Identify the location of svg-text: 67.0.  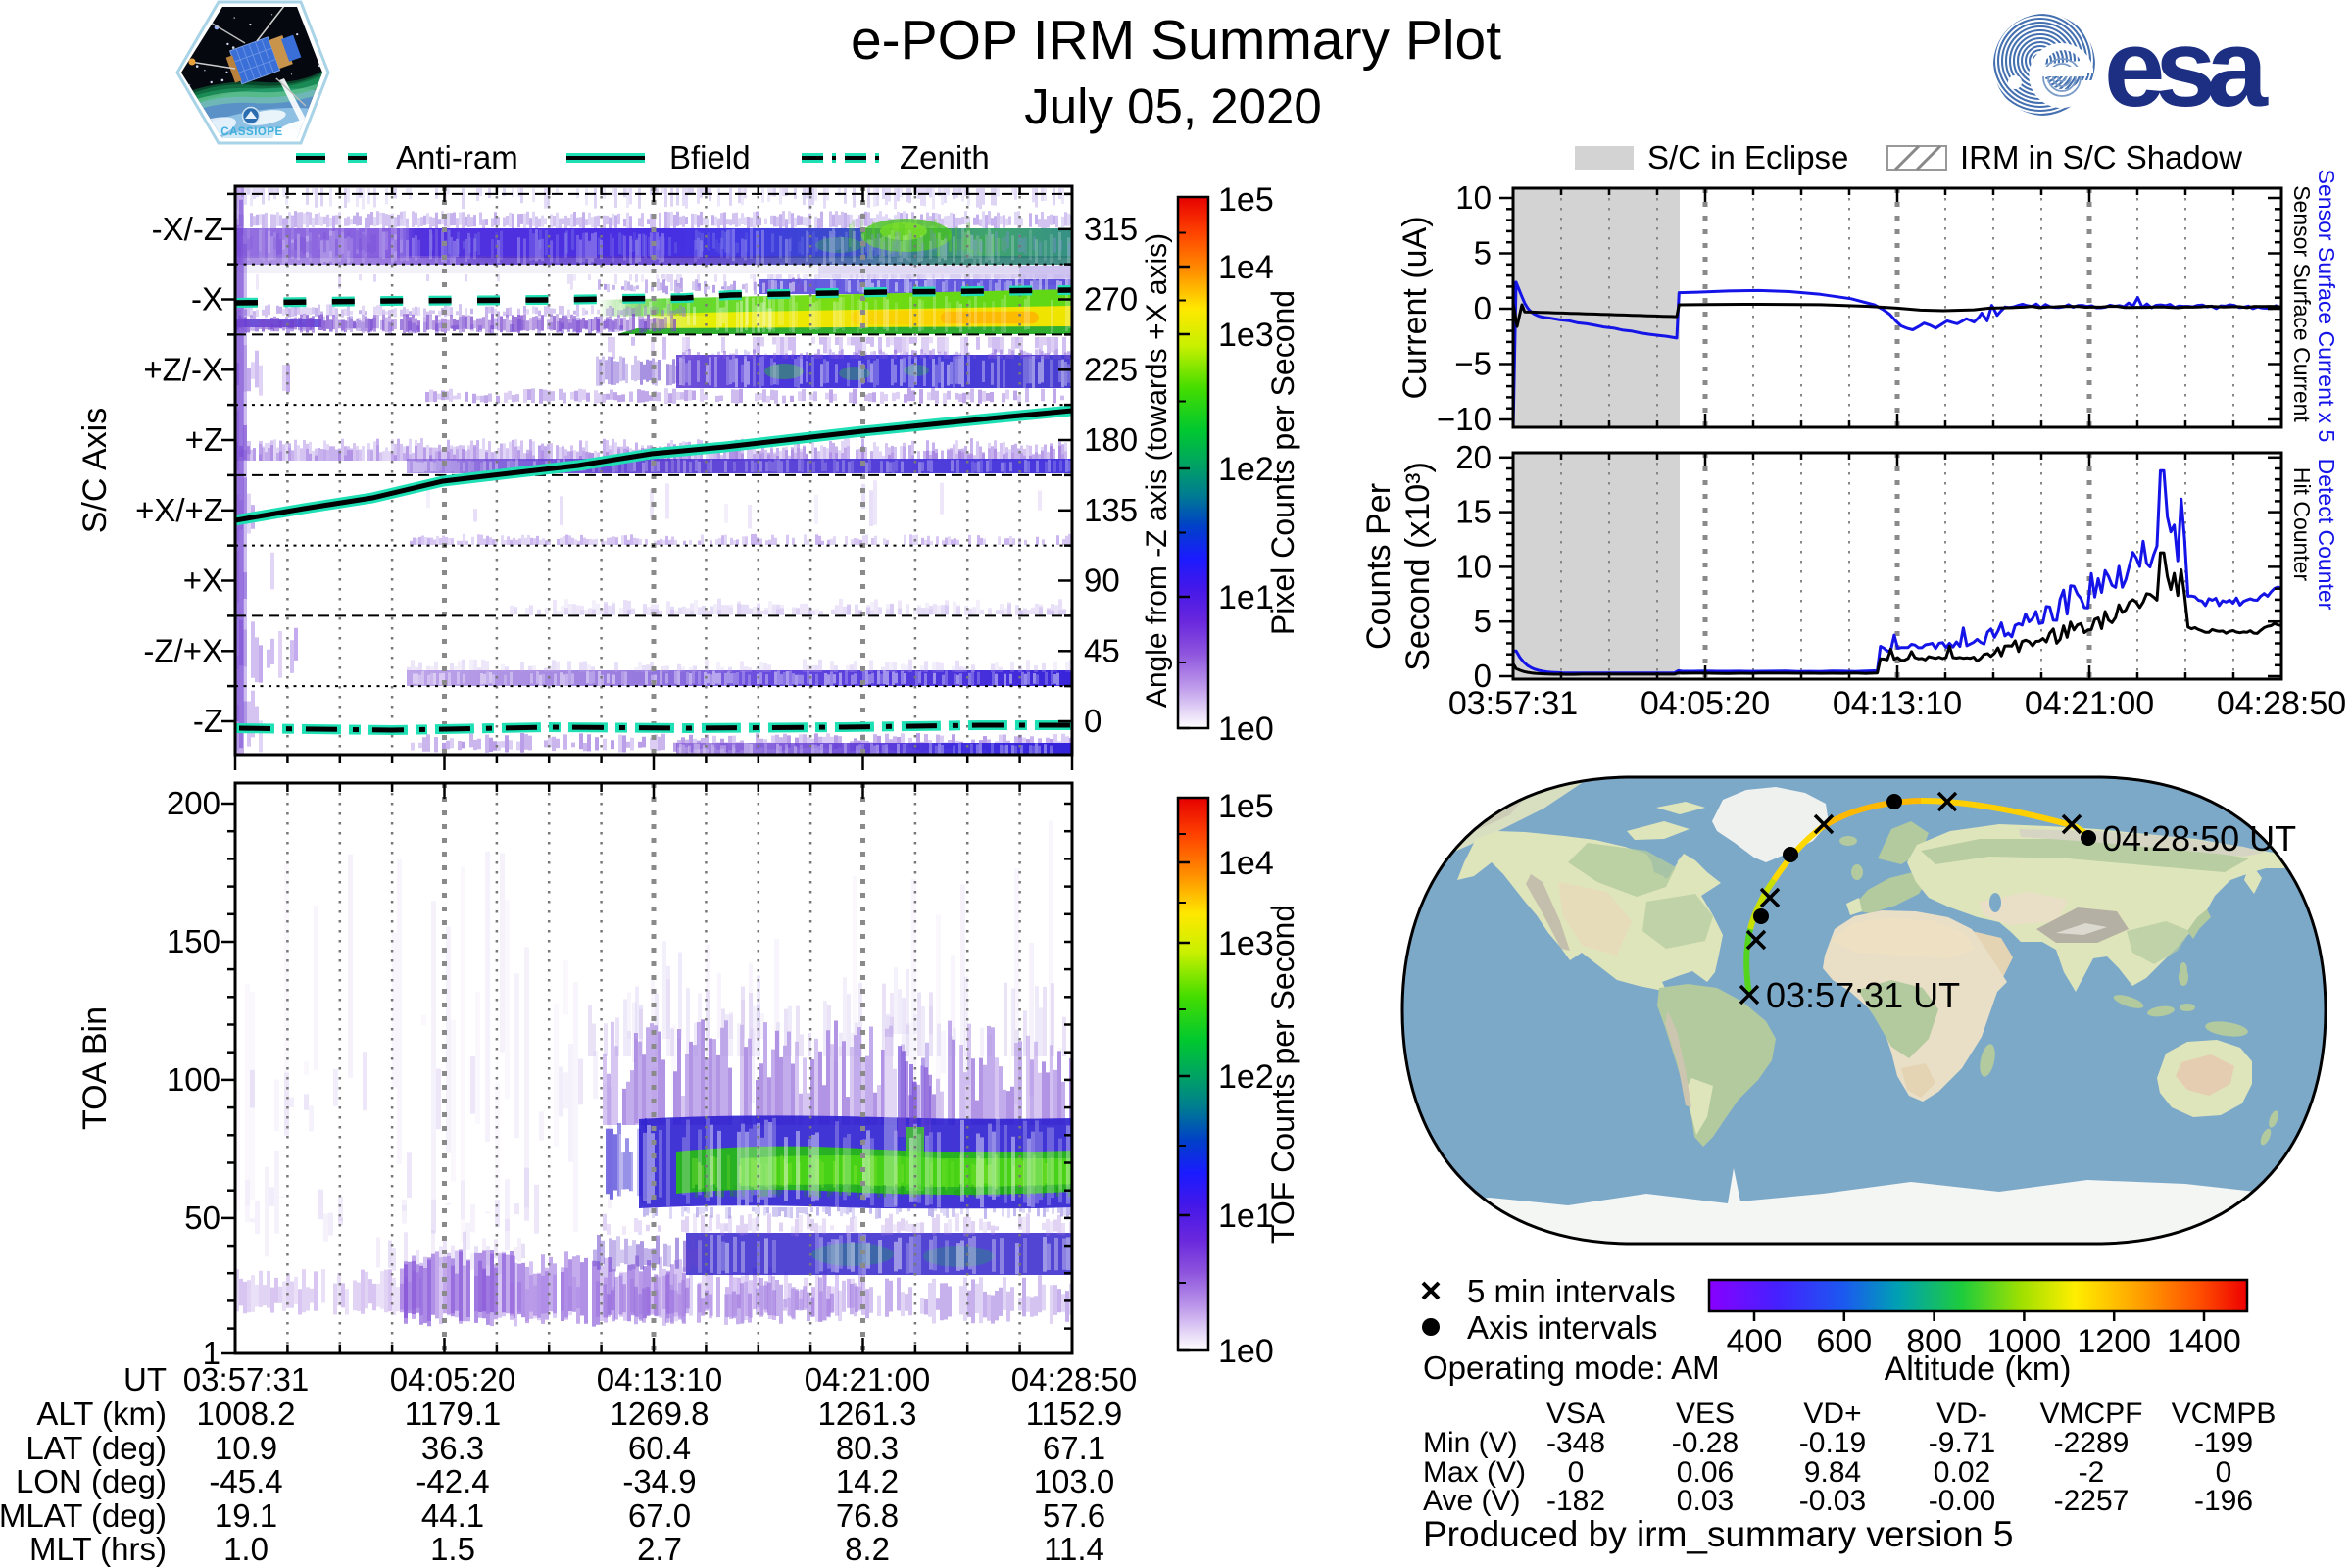
(659, 1515).